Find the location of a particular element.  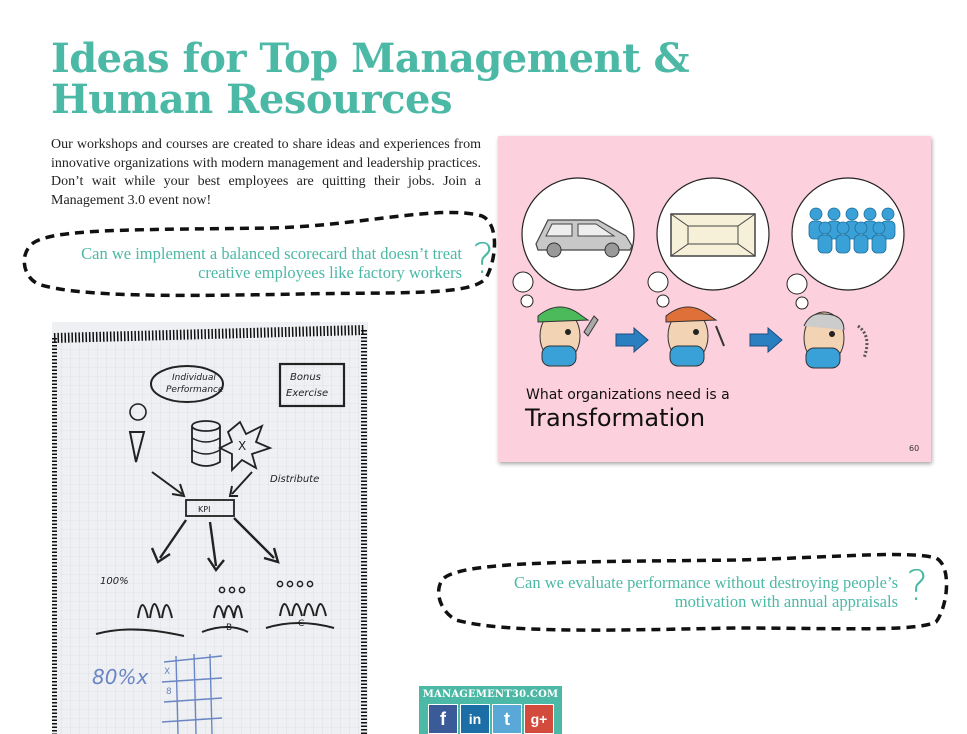

svg-text: C is located at coordinates (301, 624).